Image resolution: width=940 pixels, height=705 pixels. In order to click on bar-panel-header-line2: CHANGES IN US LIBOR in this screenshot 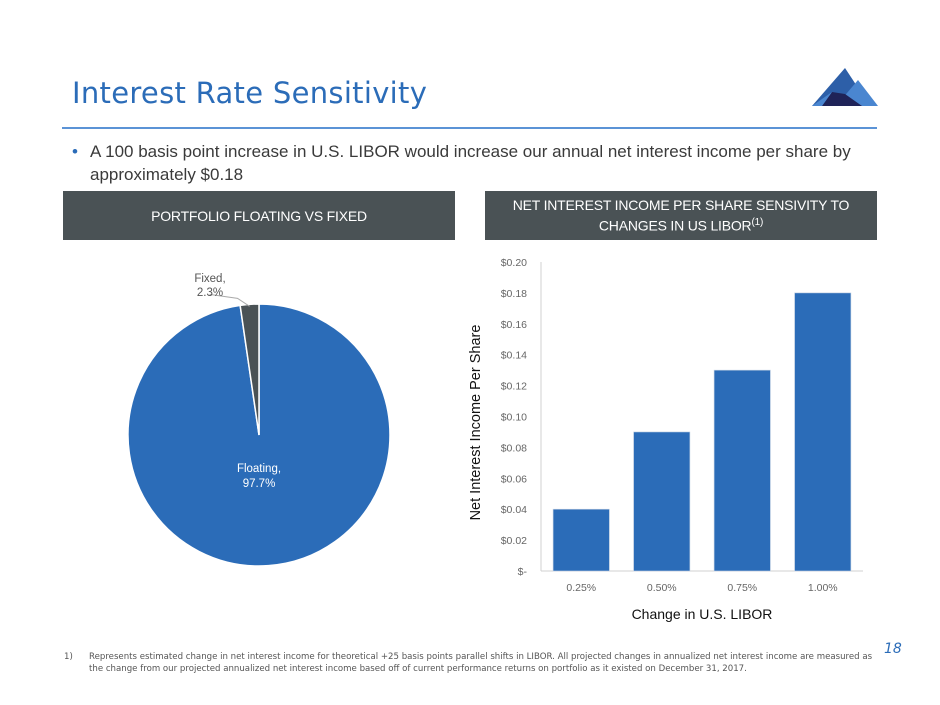, I will do `click(675, 225)`.